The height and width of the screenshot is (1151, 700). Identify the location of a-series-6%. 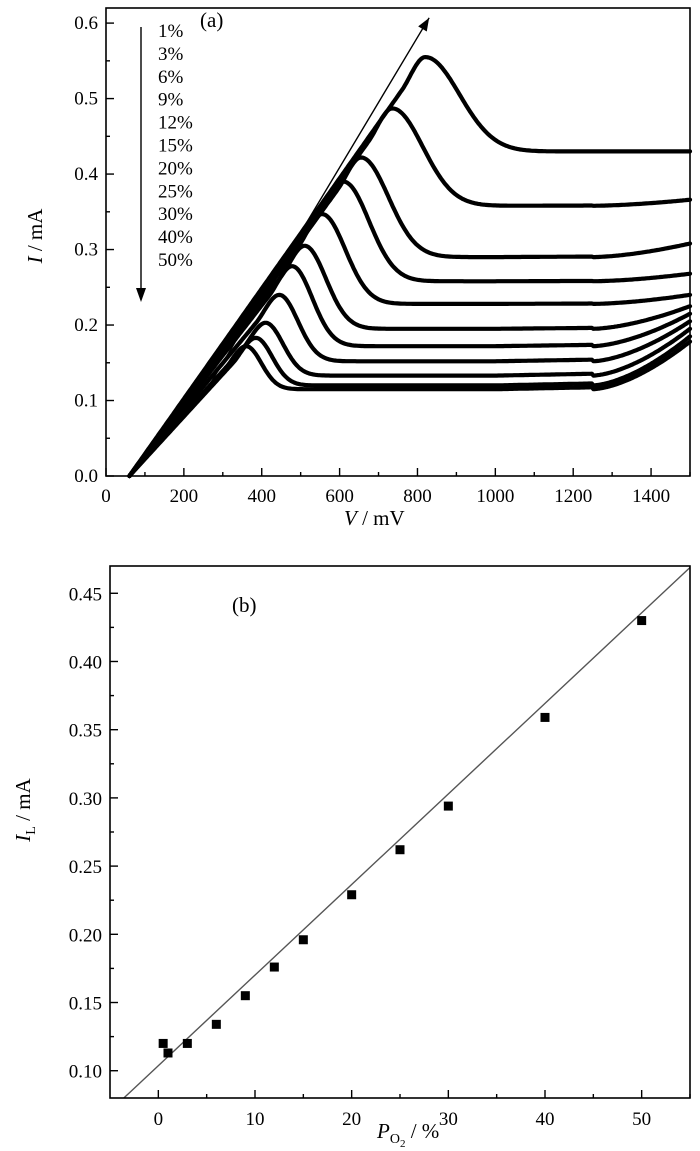
(410, 399).